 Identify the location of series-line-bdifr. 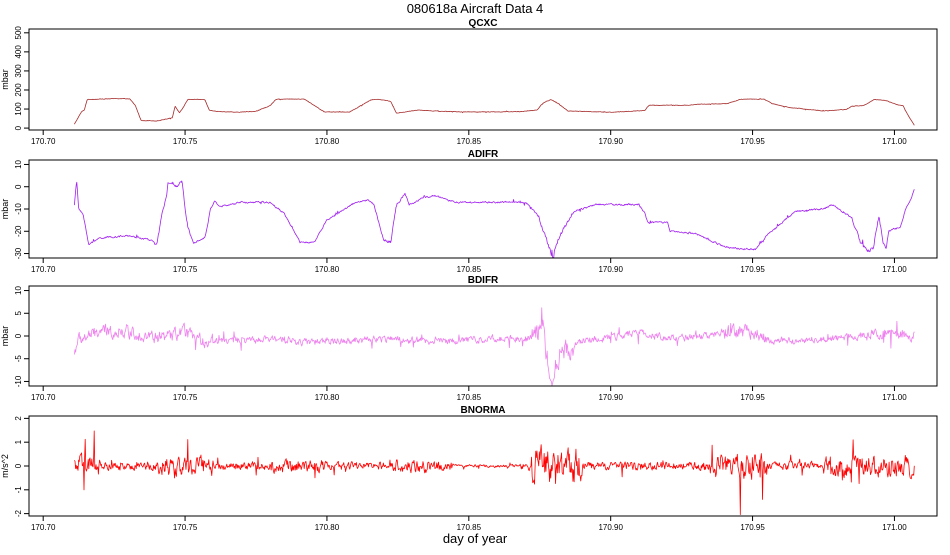
(494, 346).